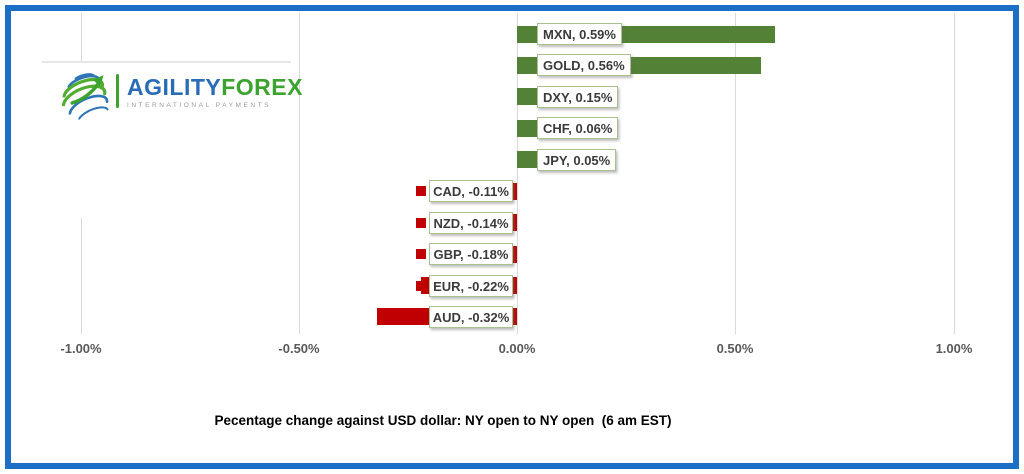  Describe the element at coordinates (735, 173) in the screenshot. I see `gridline-0.50%` at that location.